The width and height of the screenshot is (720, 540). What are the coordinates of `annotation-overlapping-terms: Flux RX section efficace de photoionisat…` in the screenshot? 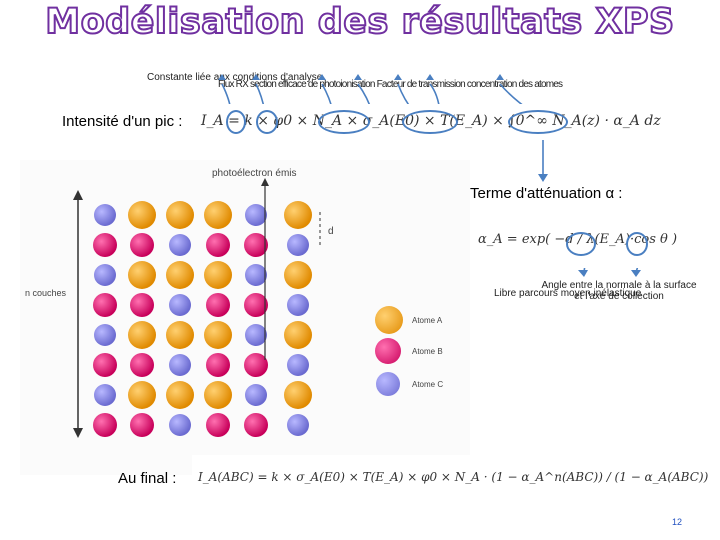 It's located at (390, 84).